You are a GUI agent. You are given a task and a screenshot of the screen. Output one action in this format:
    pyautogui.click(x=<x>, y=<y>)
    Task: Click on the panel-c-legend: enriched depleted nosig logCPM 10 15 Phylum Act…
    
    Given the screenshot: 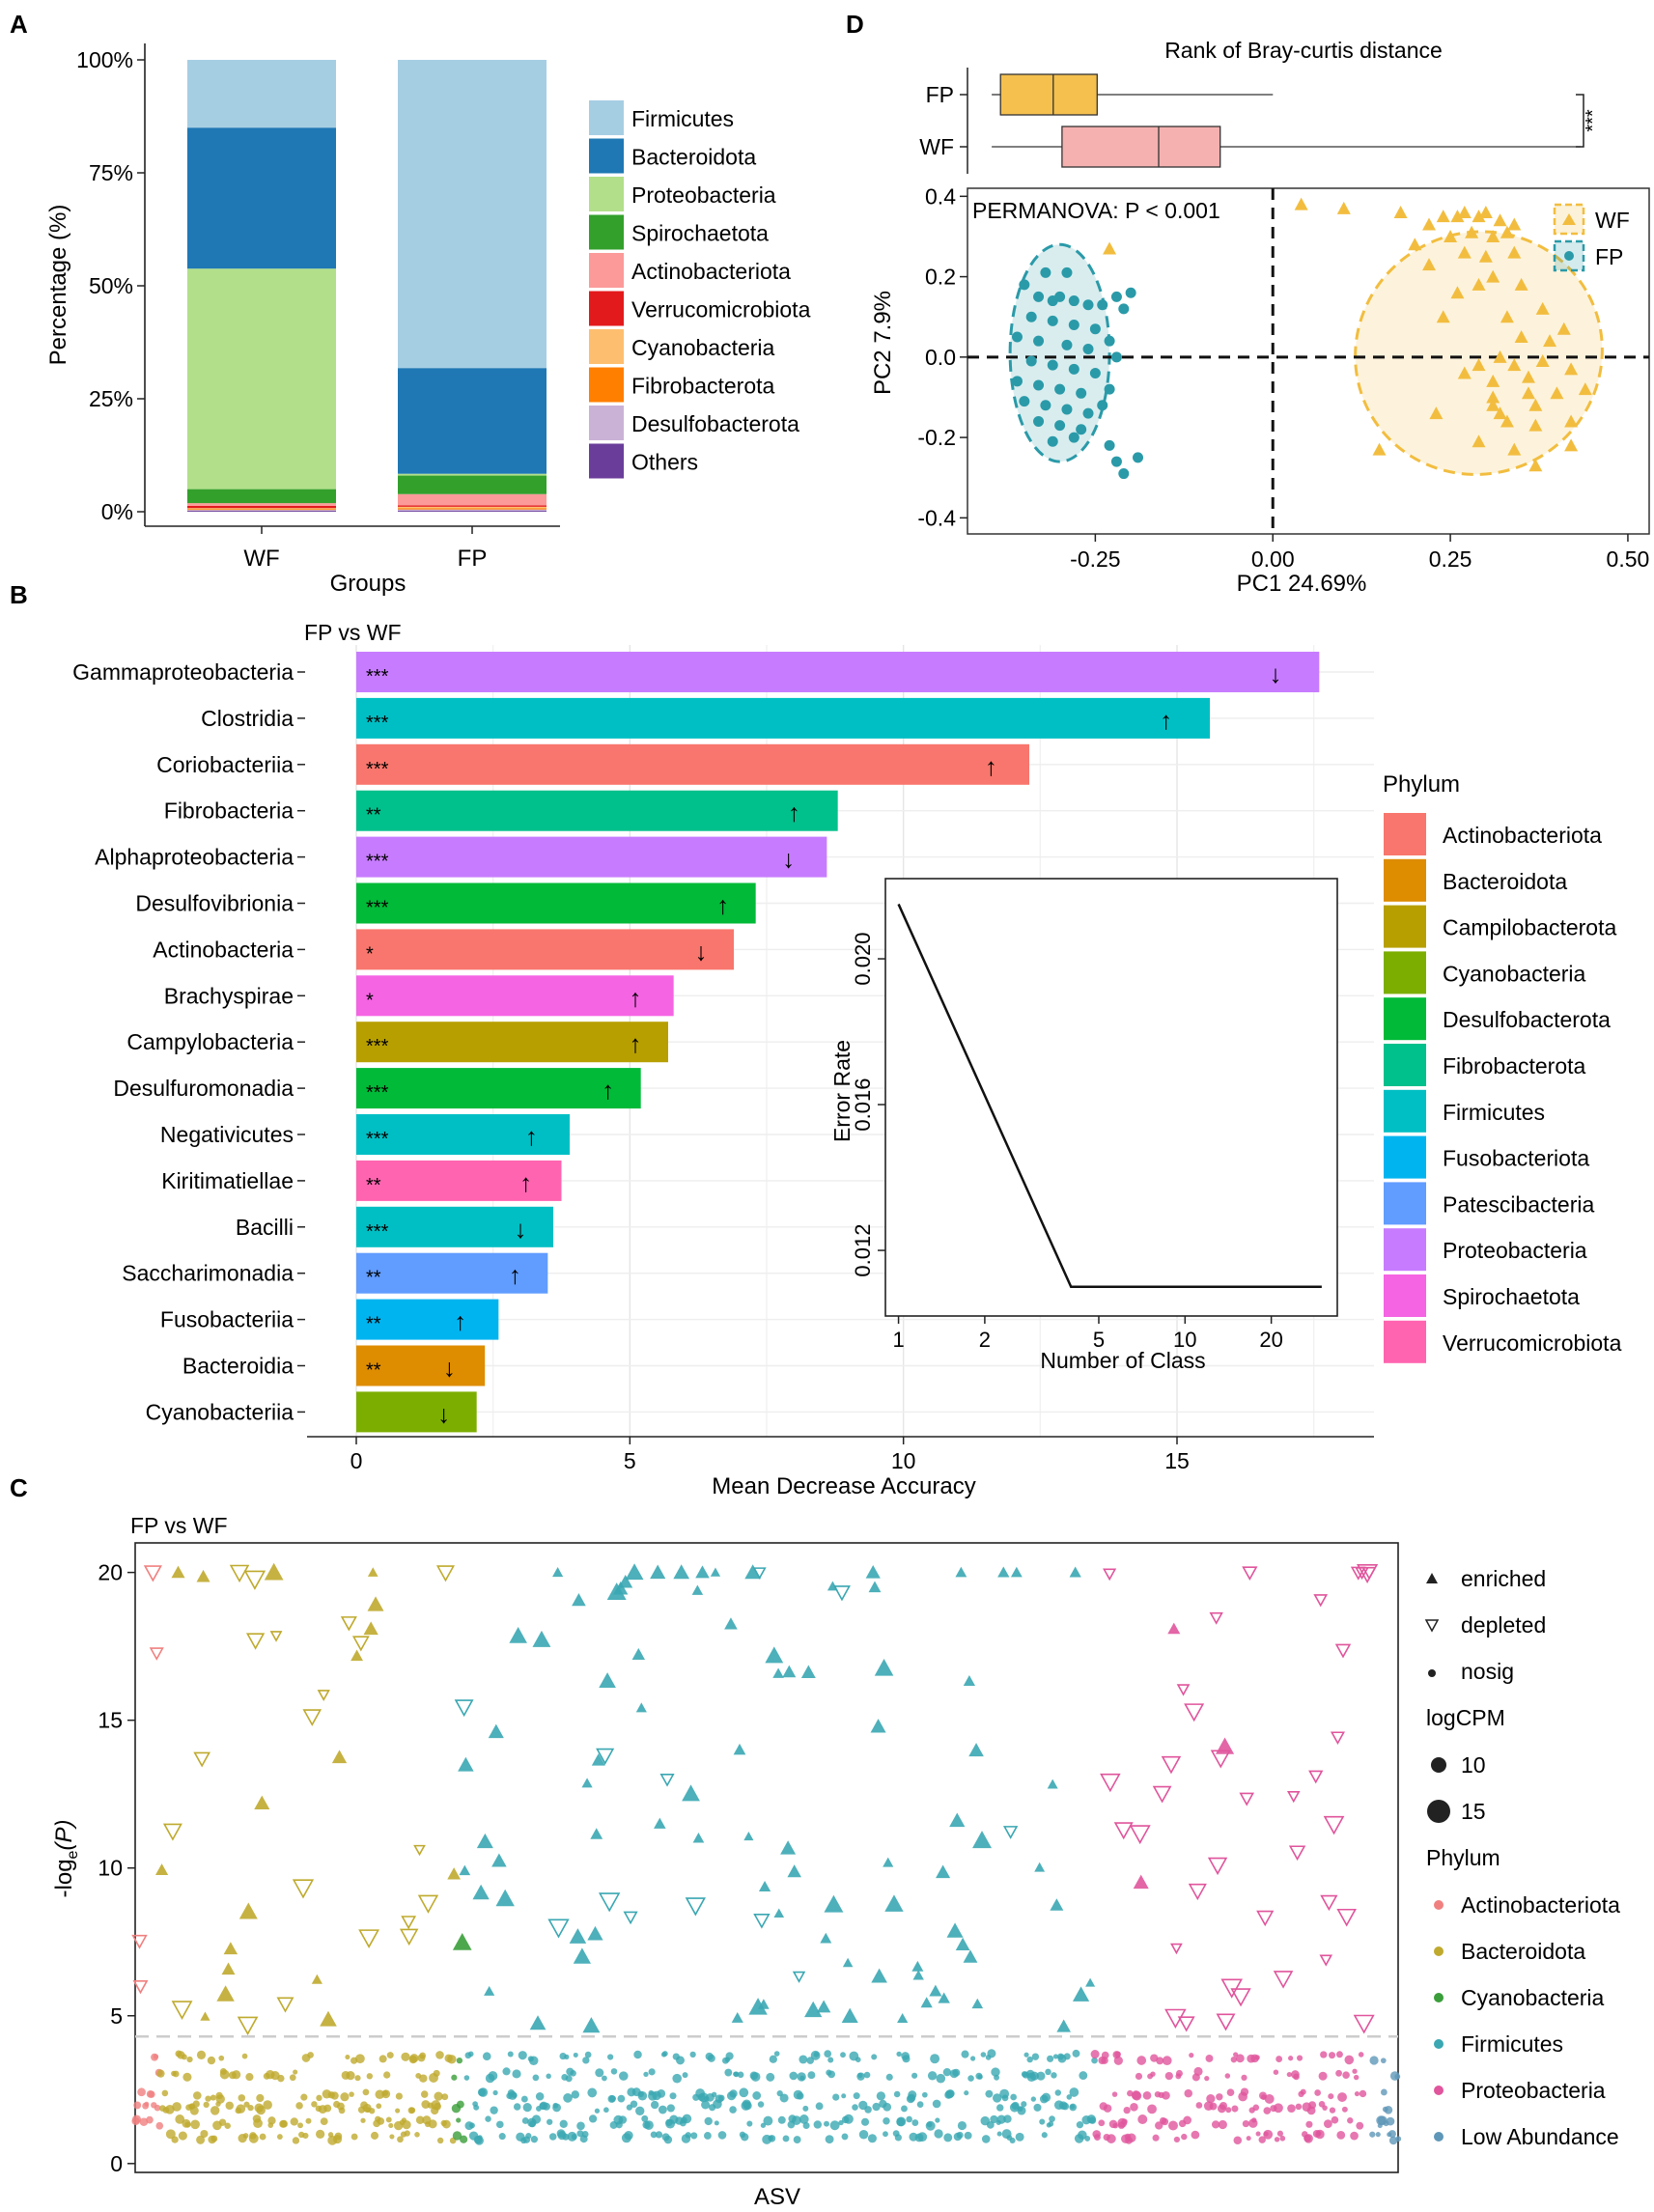 What is the action you would take?
    pyautogui.click(x=1522, y=1858)
    